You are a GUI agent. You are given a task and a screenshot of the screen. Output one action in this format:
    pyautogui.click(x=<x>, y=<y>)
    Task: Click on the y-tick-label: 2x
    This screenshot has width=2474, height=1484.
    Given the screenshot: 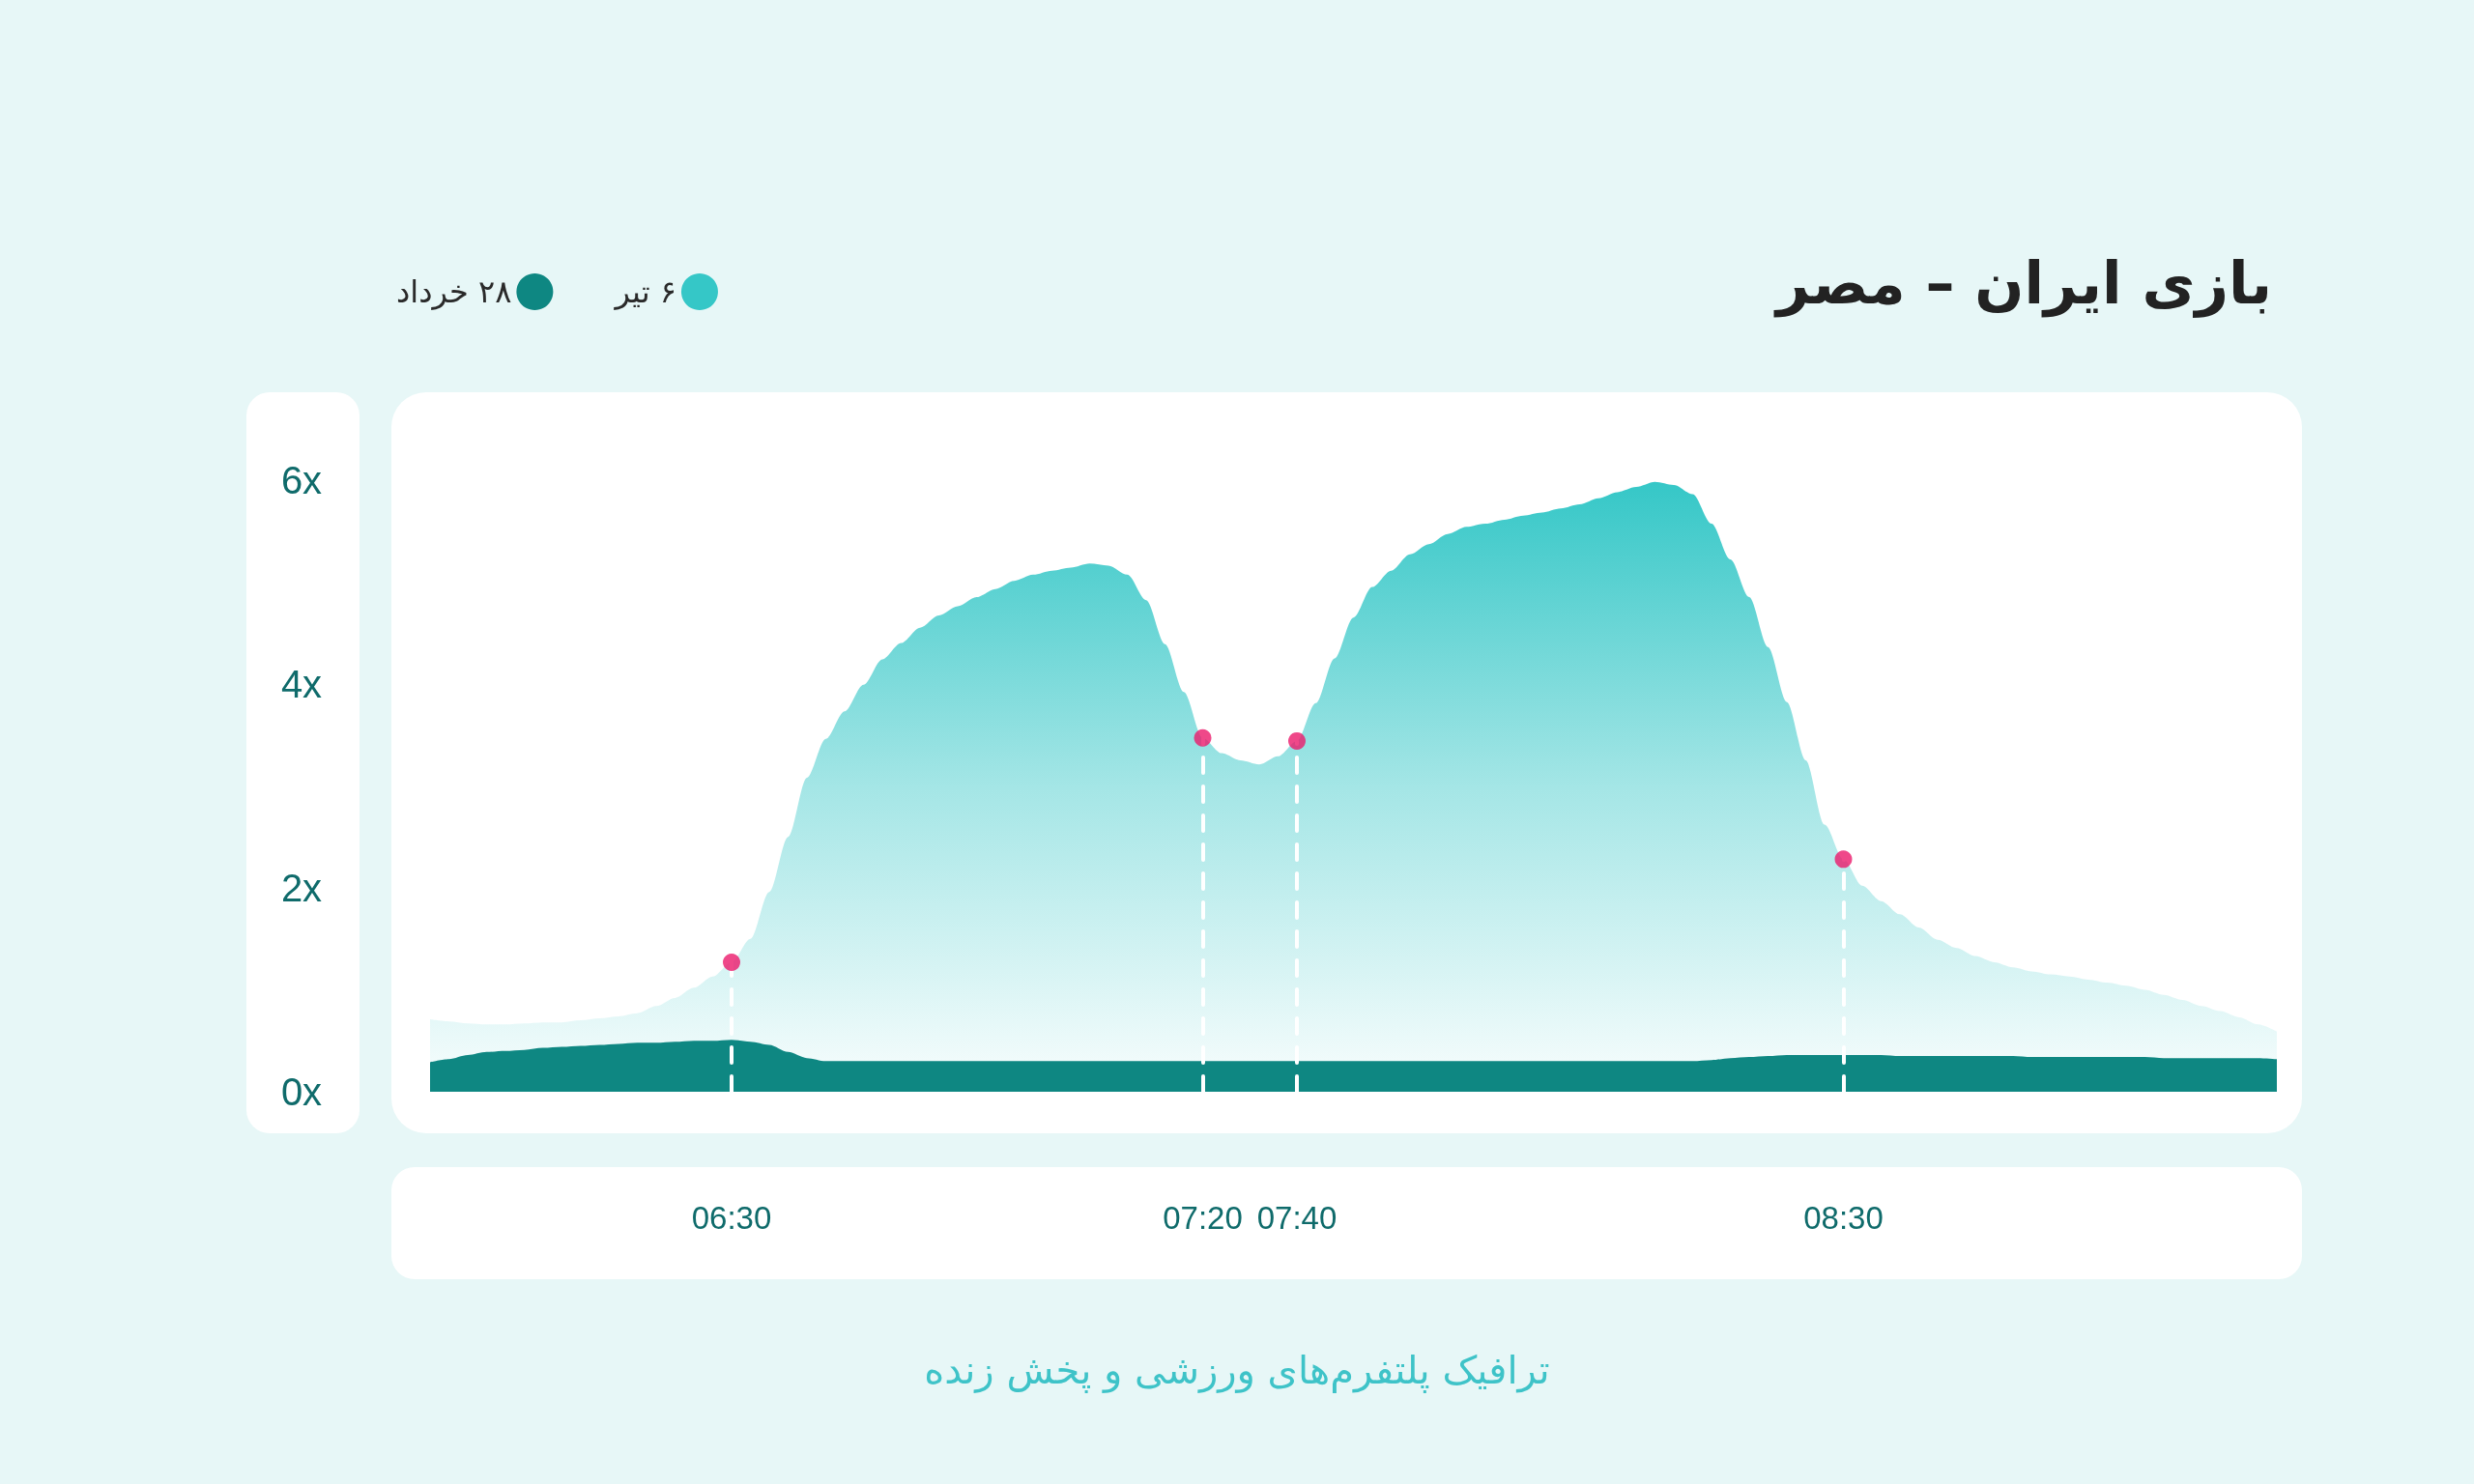 What is the action you would take?
    pyautogui.click(x=302, y=888)
    